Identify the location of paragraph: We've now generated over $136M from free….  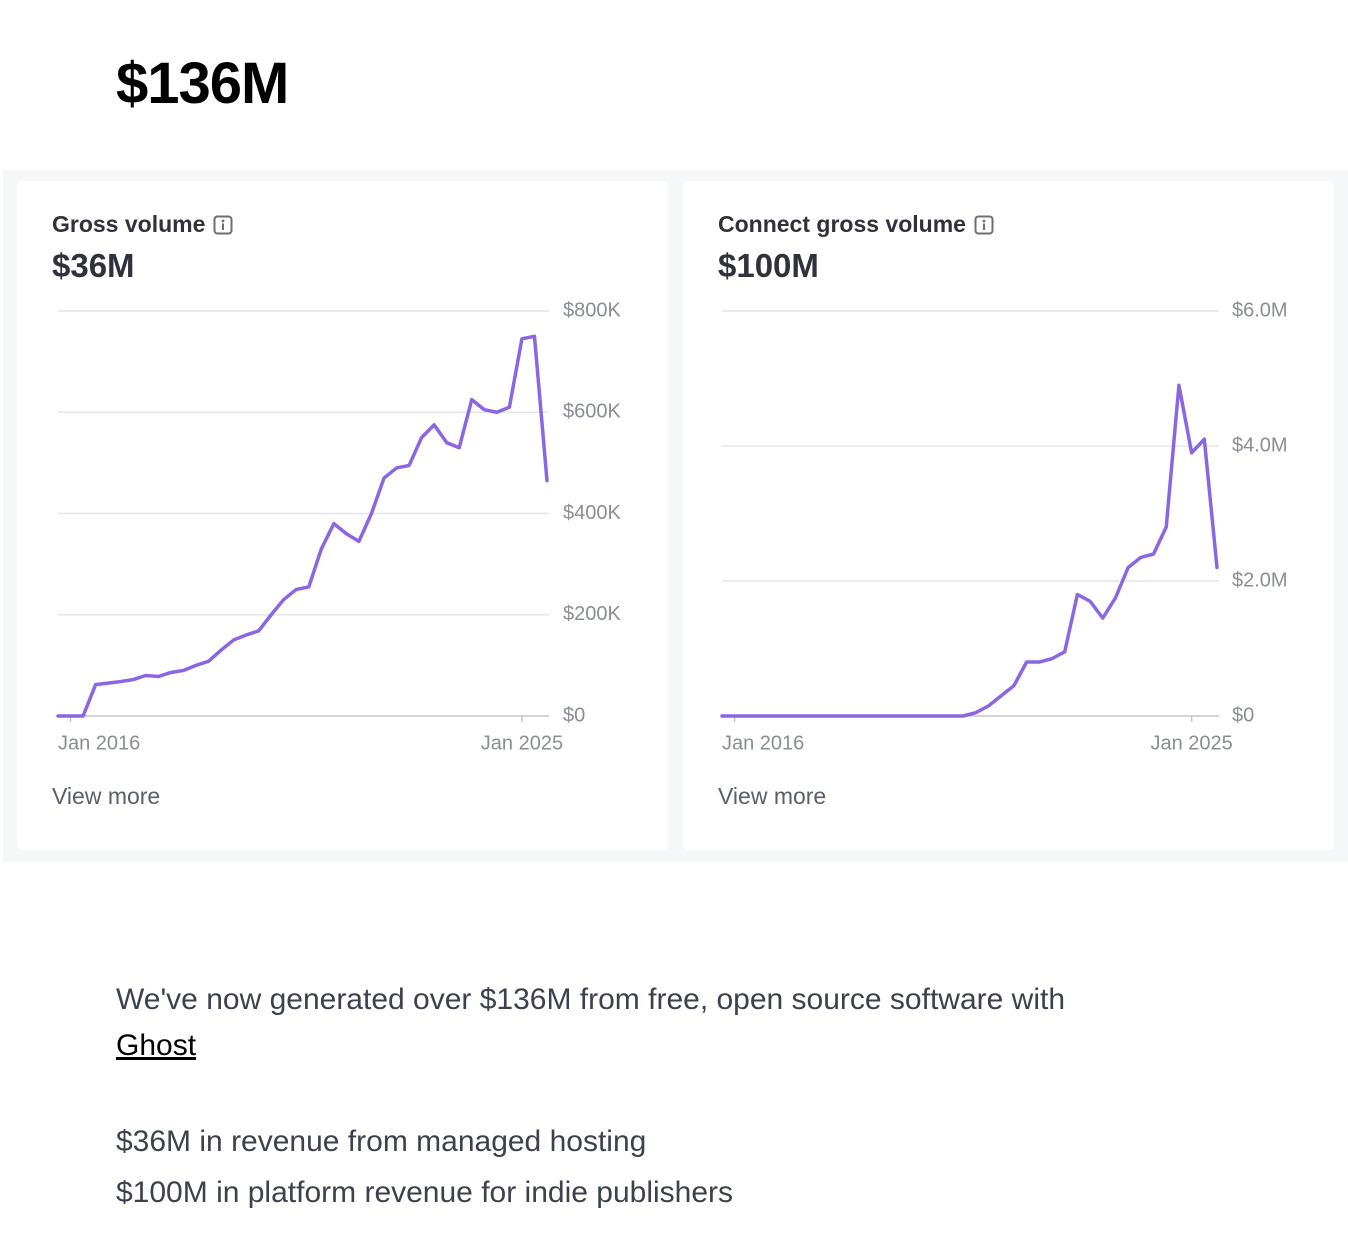
(590, 1023).